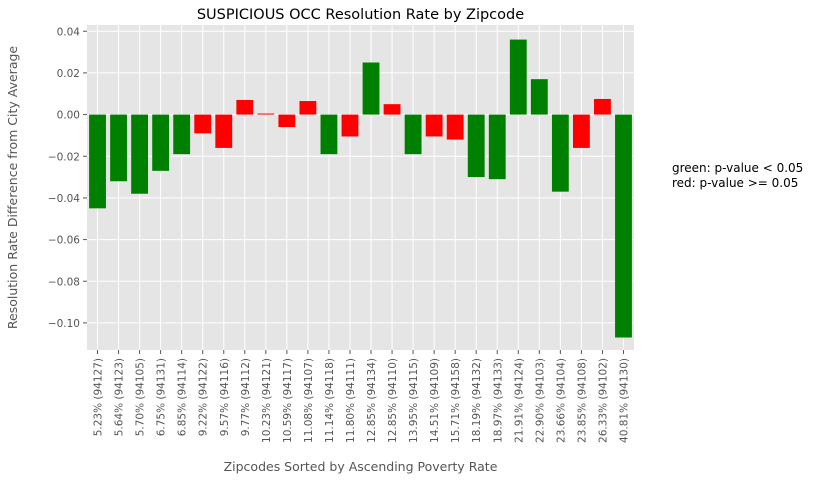  What do you see at coordinates (624, 400) in the screenshot?
I see `x-tick-label: 40.81% (94130)` at bounding box center [624, 400].